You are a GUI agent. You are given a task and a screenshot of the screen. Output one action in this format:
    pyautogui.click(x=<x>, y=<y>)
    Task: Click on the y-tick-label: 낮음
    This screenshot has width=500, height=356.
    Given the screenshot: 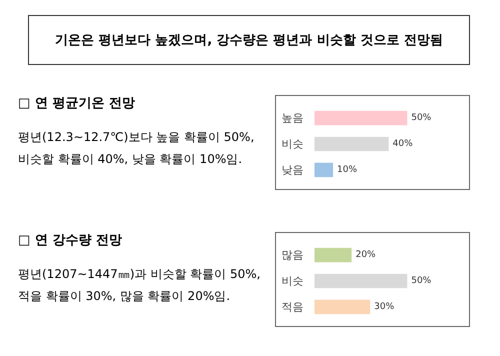 What is the action you would take?
    pyautogui.click(x=293, y=169)
    